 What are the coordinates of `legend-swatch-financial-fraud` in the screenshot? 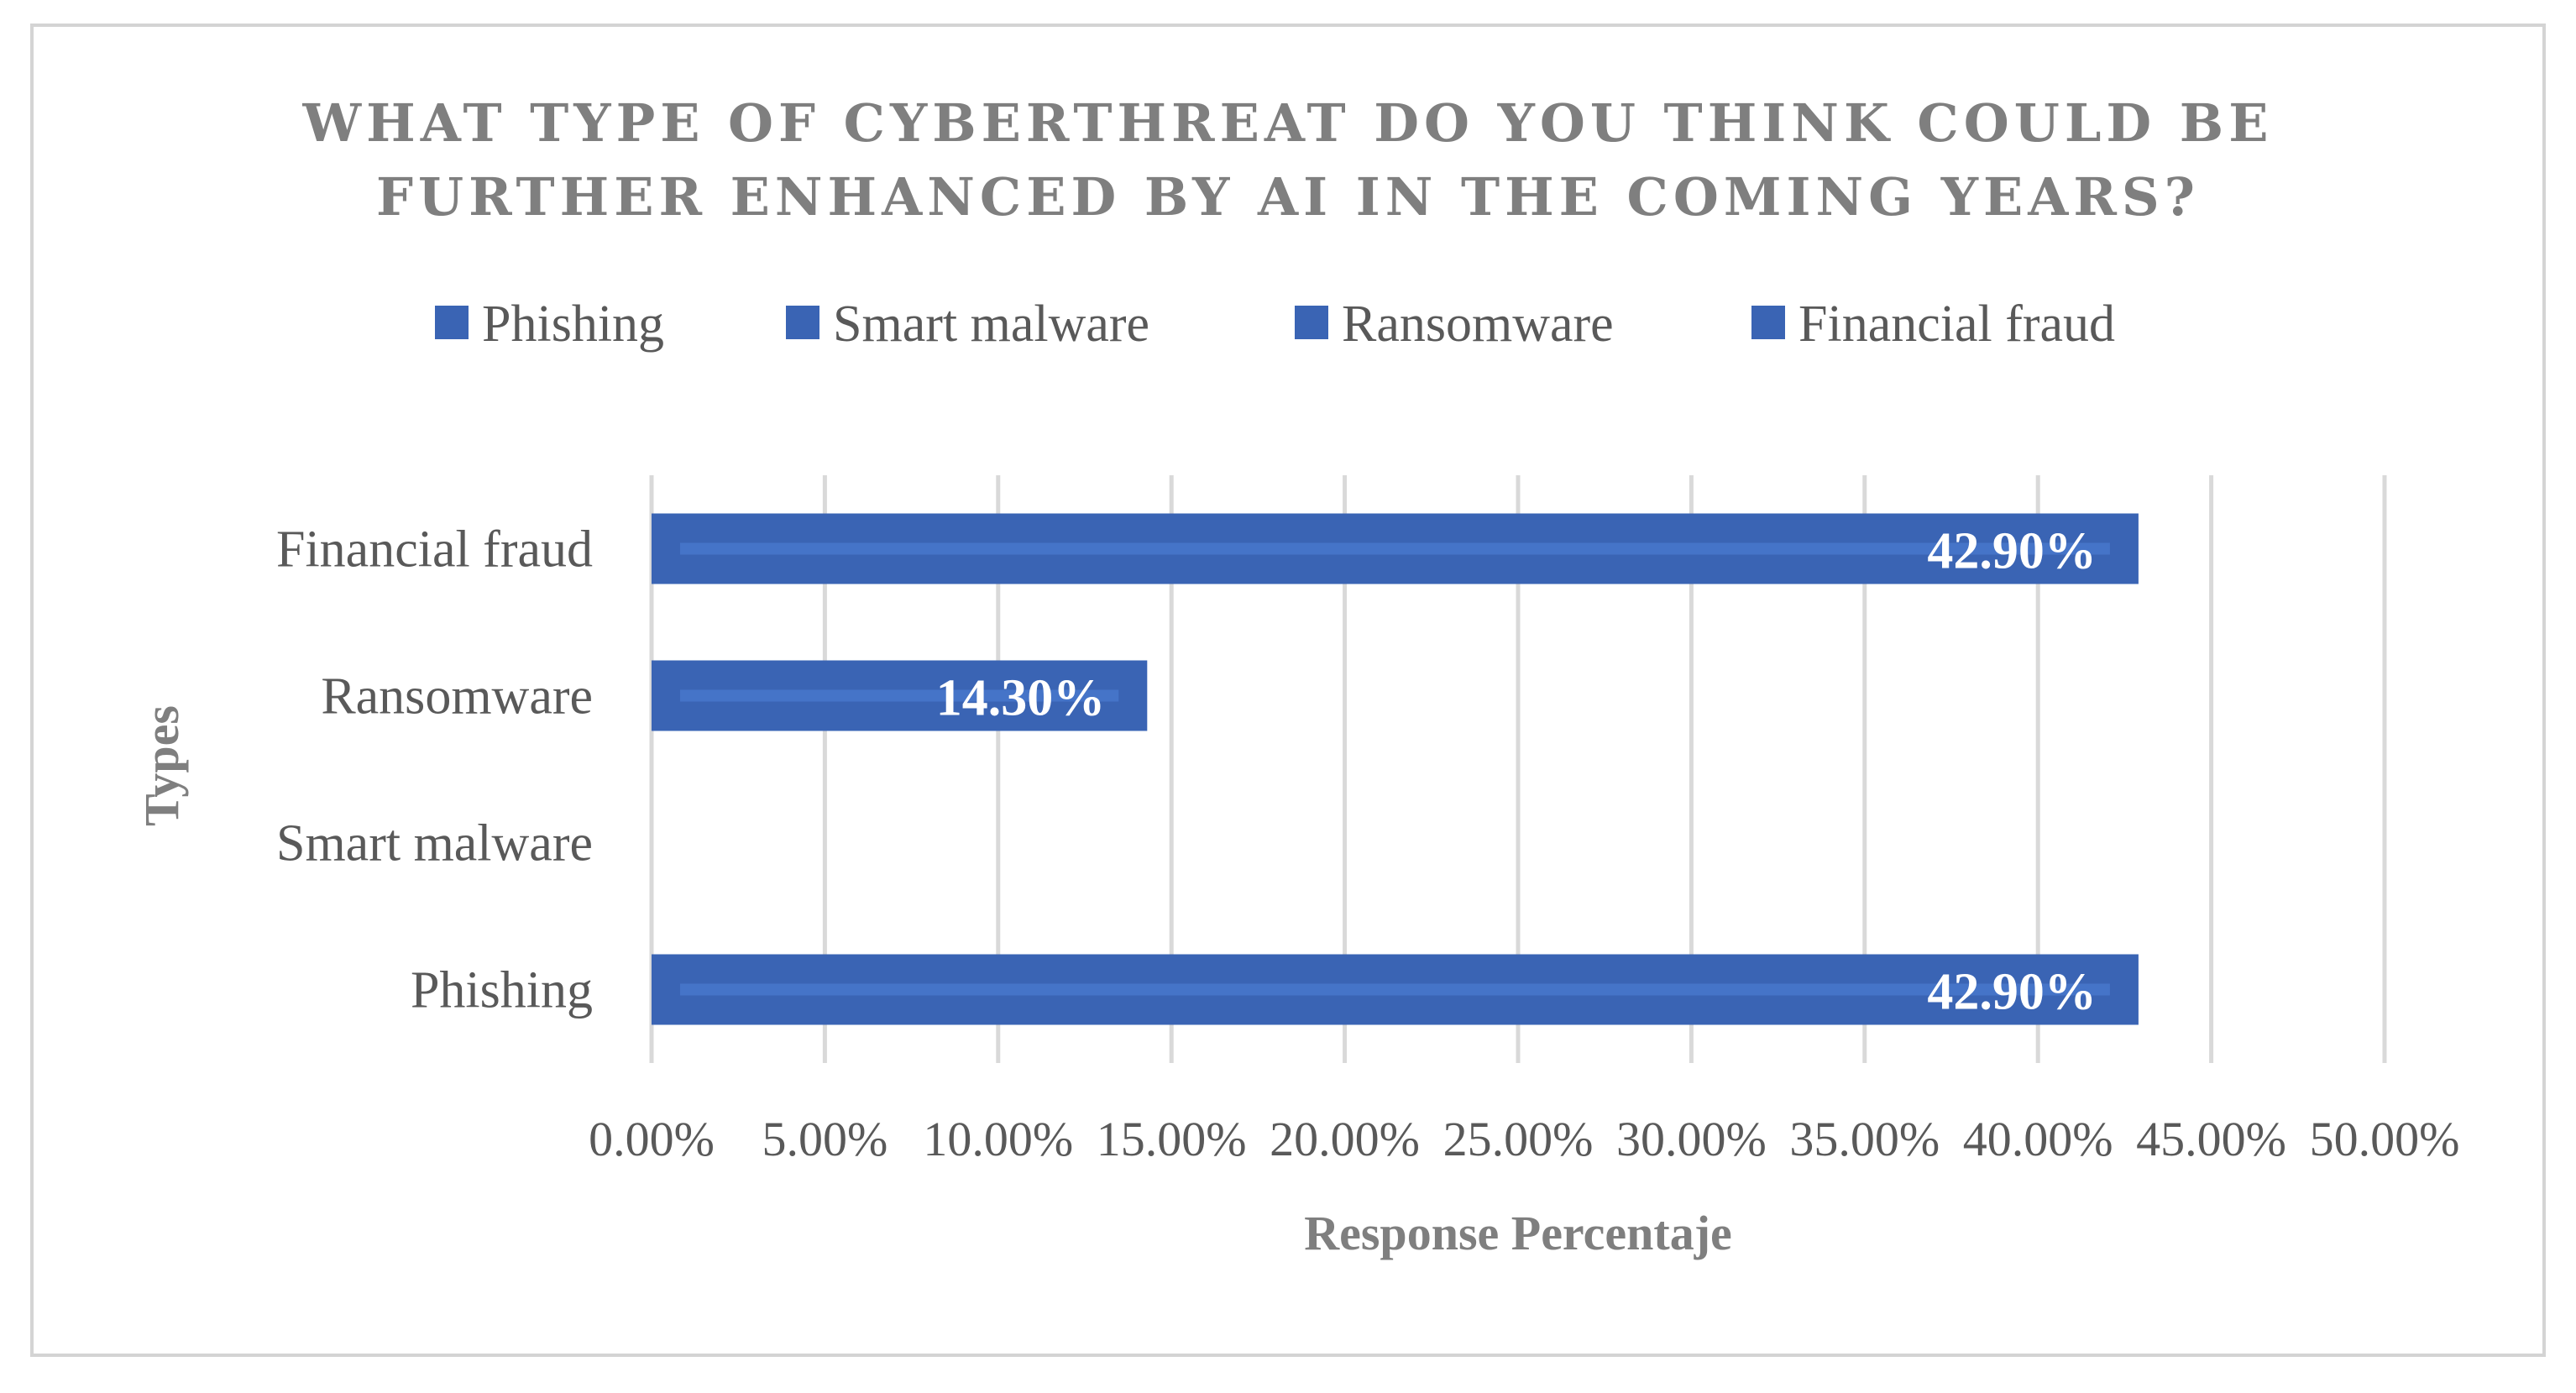 It's located at (1768, 322).